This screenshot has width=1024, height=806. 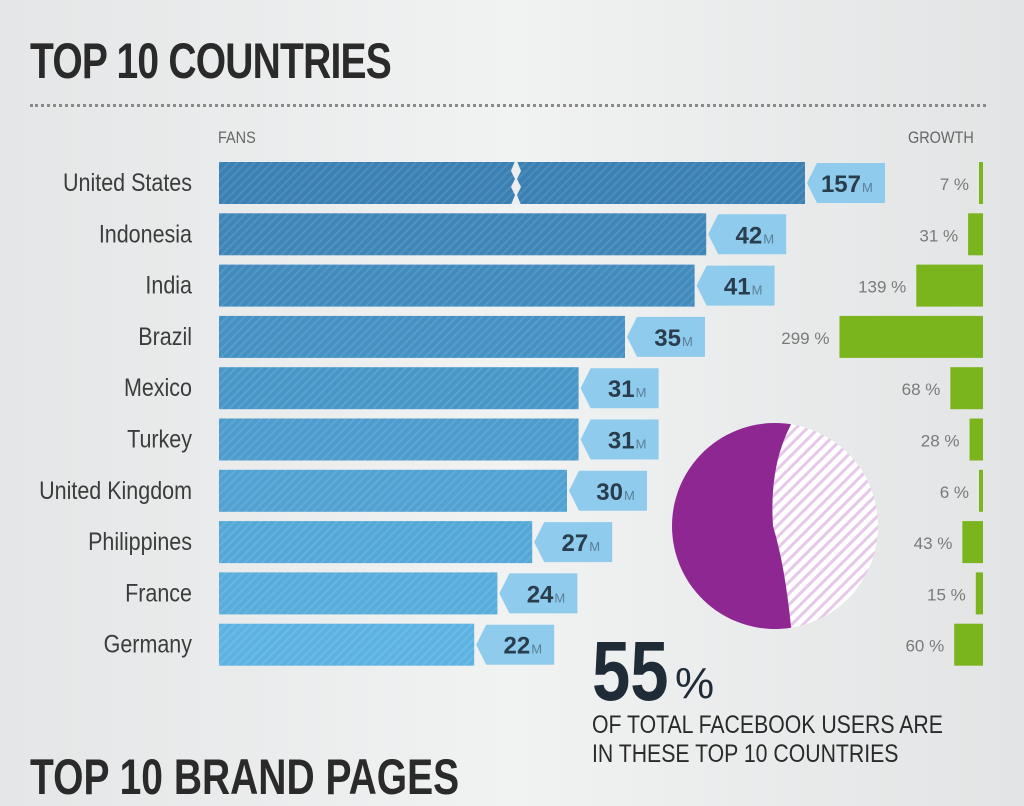 I want to click on fans-column-header: FANS, so click(x=237, y=137).